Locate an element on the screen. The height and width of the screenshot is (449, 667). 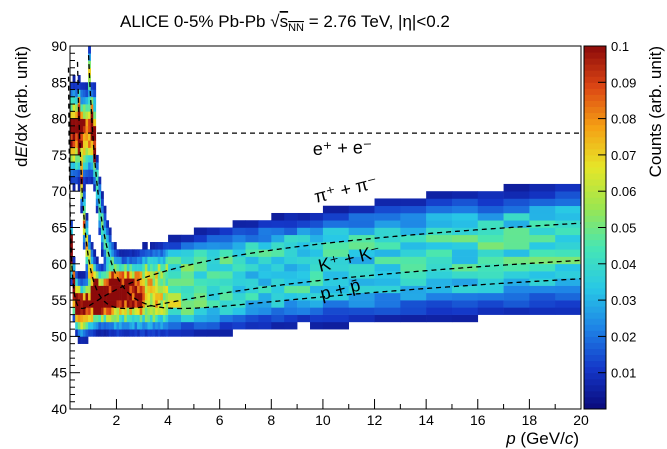
y-tick-label: 65 is located at coordinates (59, 228).